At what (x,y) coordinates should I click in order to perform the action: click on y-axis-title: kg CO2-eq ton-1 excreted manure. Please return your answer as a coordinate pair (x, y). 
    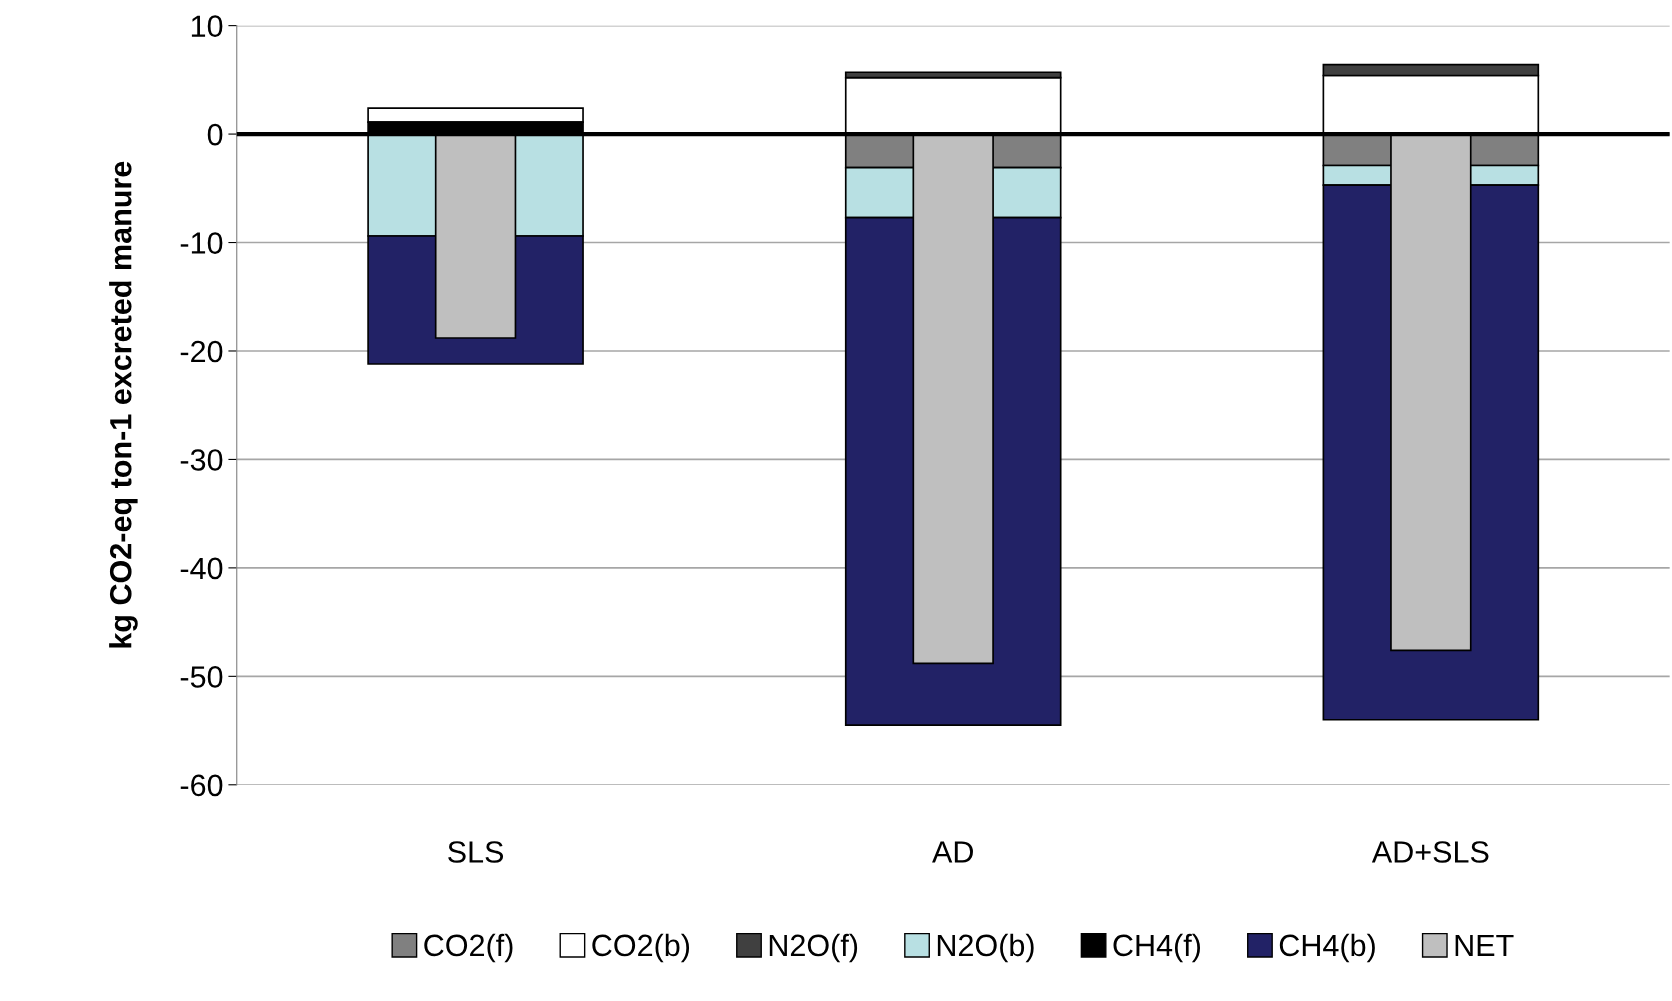
    Looking at the image, I should click on (123, 404).